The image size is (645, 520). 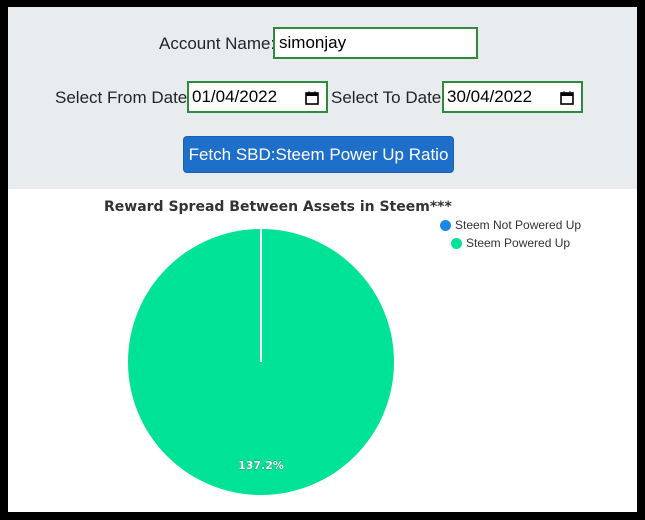 I want to click on from-date-input: 01/04/2022, so click(x=257, y=97).